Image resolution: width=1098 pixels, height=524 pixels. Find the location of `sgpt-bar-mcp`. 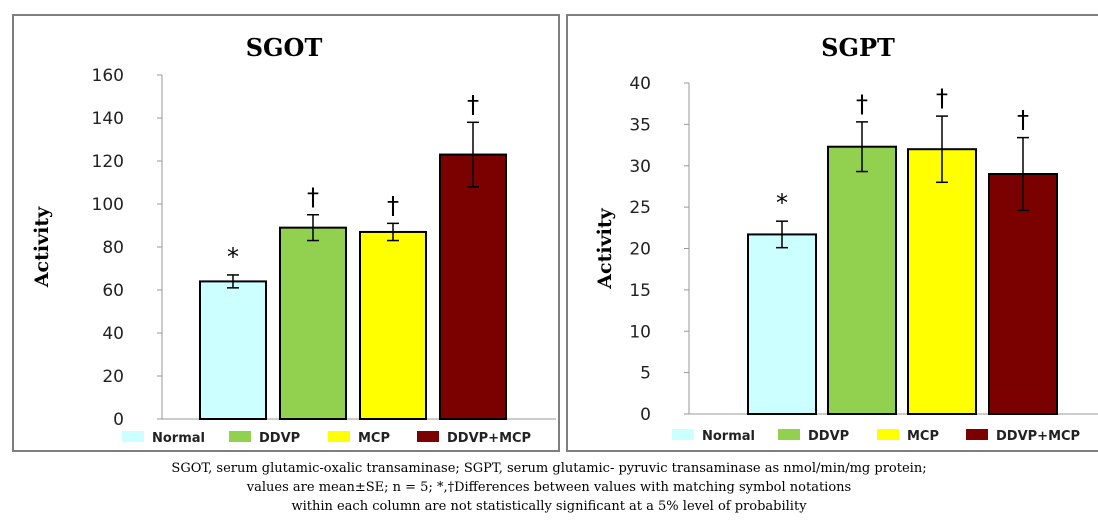

sgpt-bar-mcp is located at coordinates (942, 281).